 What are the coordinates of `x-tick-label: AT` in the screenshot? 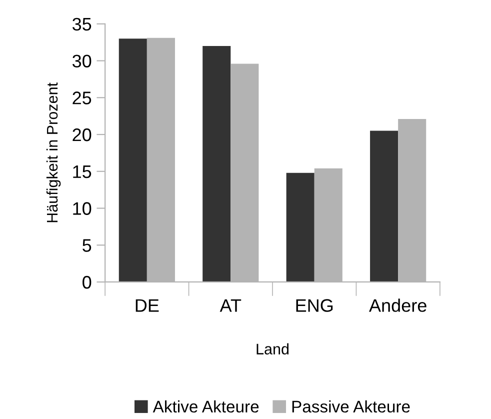 It's located at (231, 305).